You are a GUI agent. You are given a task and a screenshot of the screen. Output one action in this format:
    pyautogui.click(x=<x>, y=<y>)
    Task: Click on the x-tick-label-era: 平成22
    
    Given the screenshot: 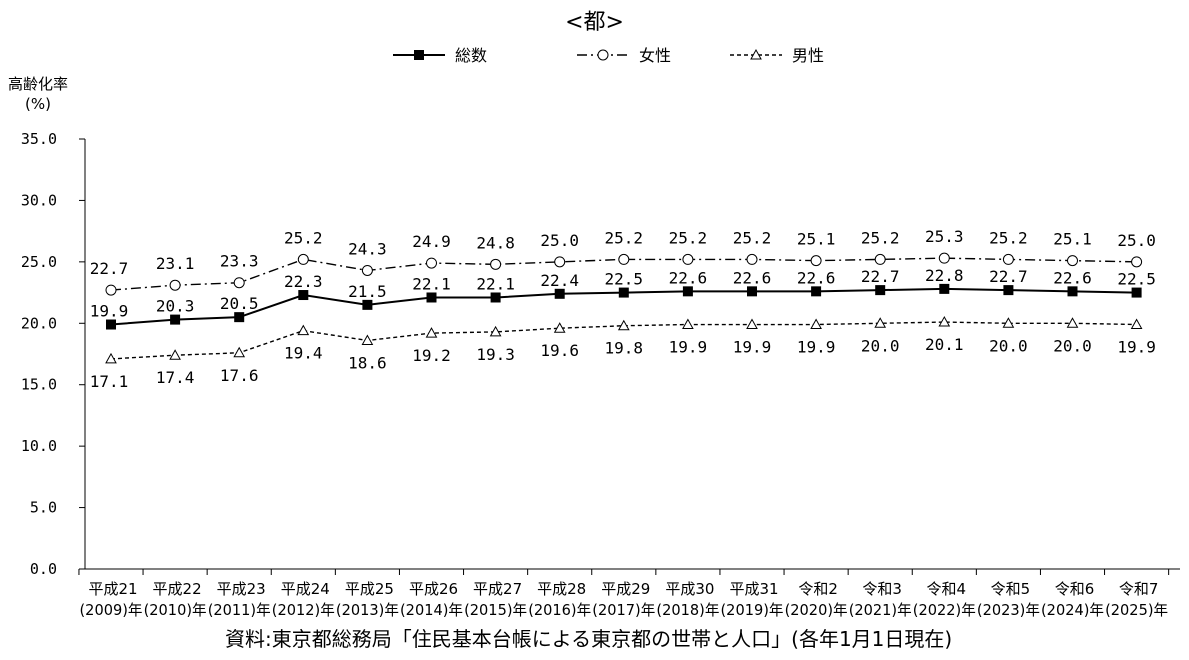 What is the action you would take?
    pyautogui.click(x=177, y=589)
    